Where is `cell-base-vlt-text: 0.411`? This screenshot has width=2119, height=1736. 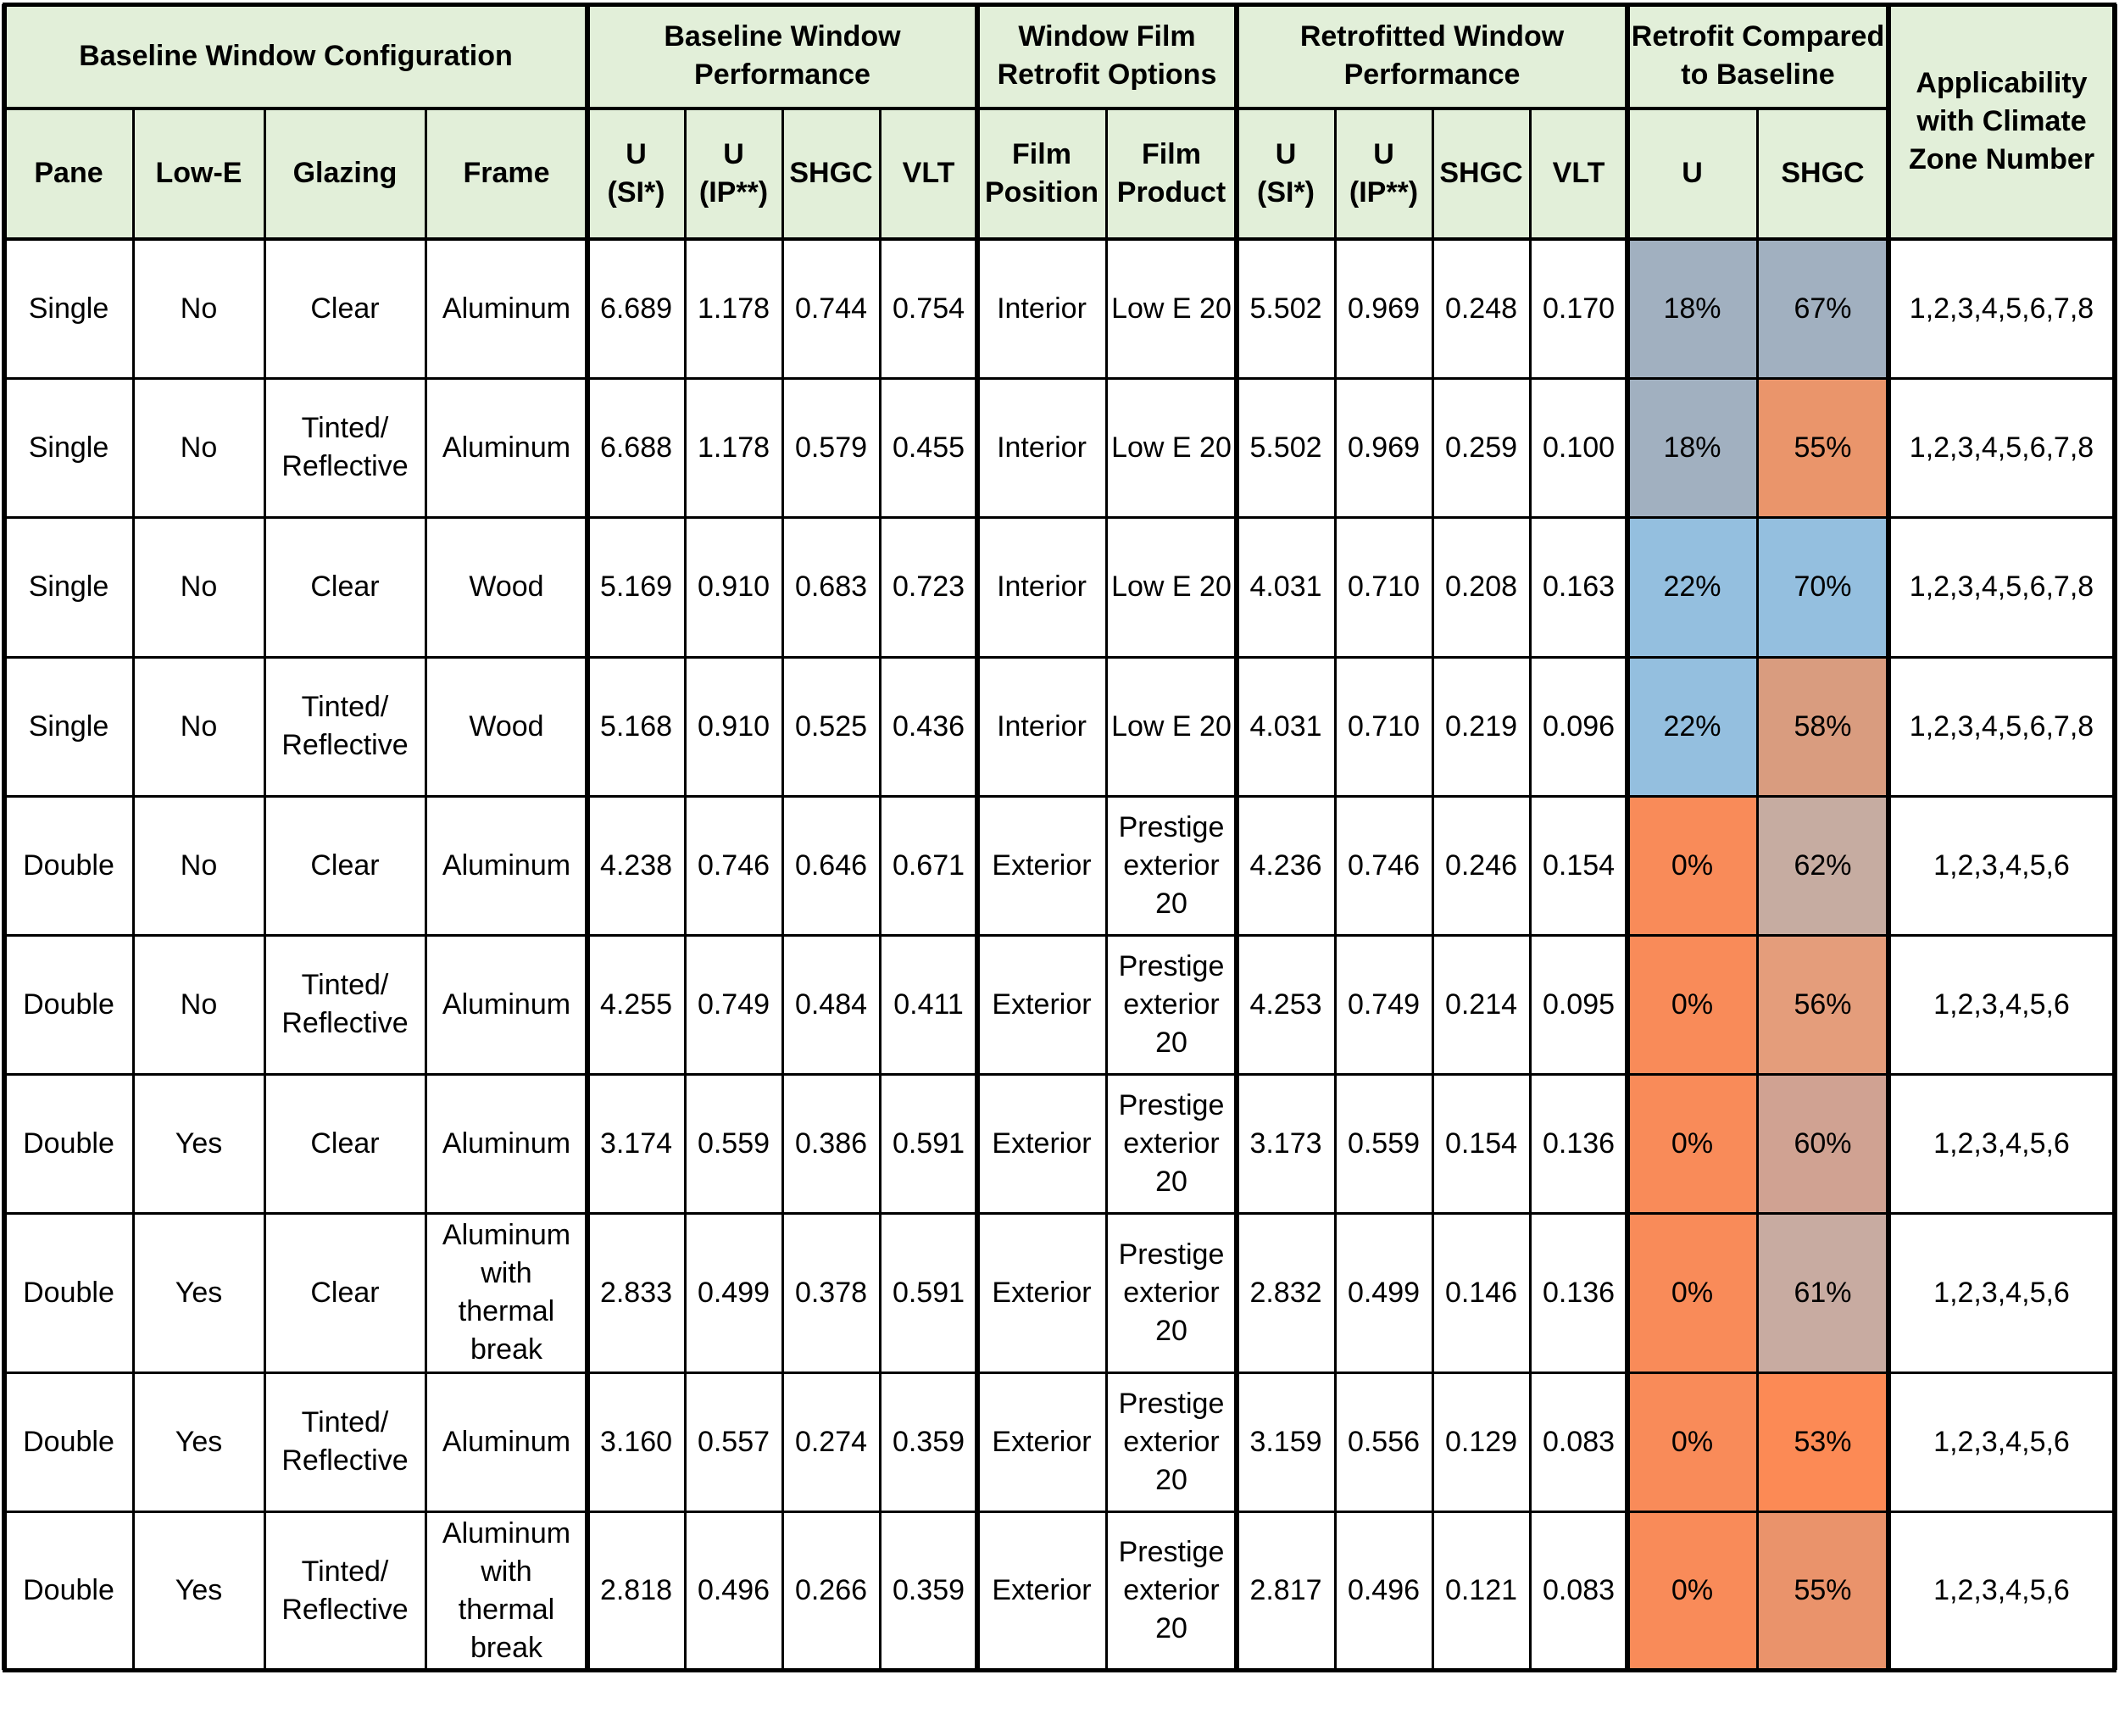
cell-base-vlt-text: 0.411 is located at coordinates (928, 1004).